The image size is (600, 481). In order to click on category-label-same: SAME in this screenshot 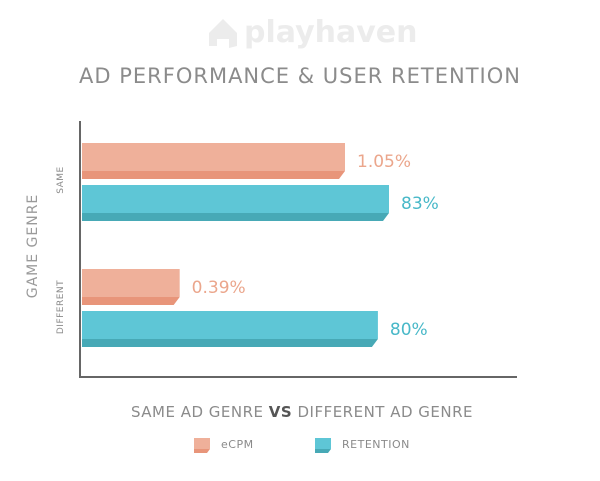, I will do `click(61, 180)`.